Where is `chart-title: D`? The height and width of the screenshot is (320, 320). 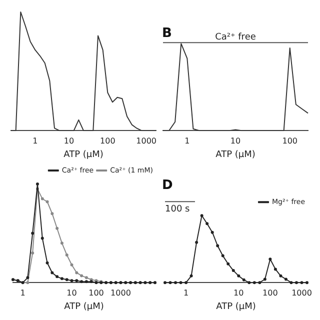
chart-title: D is located at coordinates (167, 186).